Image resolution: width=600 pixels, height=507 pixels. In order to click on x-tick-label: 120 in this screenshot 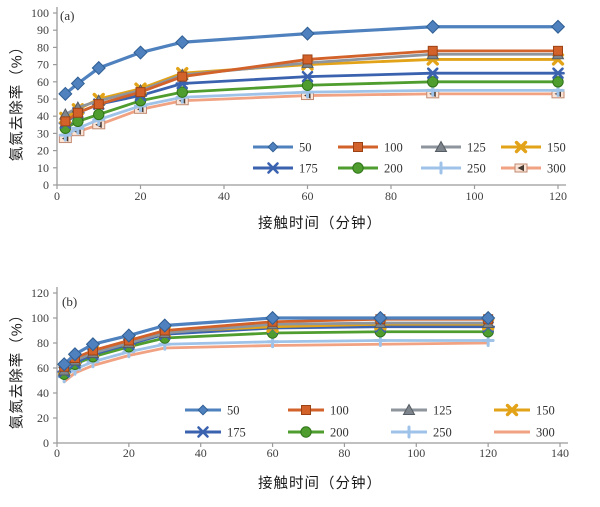, I will do `click(488, 453)`.